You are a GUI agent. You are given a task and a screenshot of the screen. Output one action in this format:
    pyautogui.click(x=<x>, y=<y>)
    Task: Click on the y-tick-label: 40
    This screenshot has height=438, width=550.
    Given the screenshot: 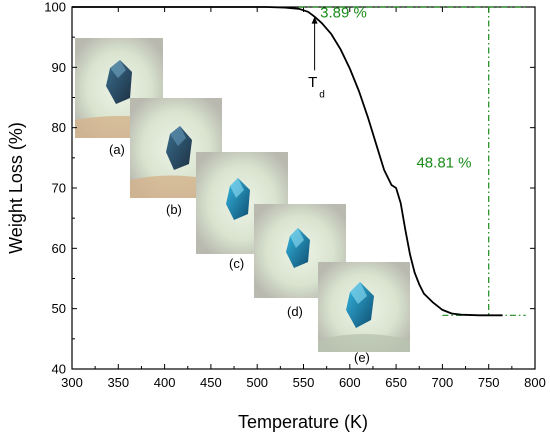 What is the action you would take?
    pyautogui.click(x=59, y=369)
    